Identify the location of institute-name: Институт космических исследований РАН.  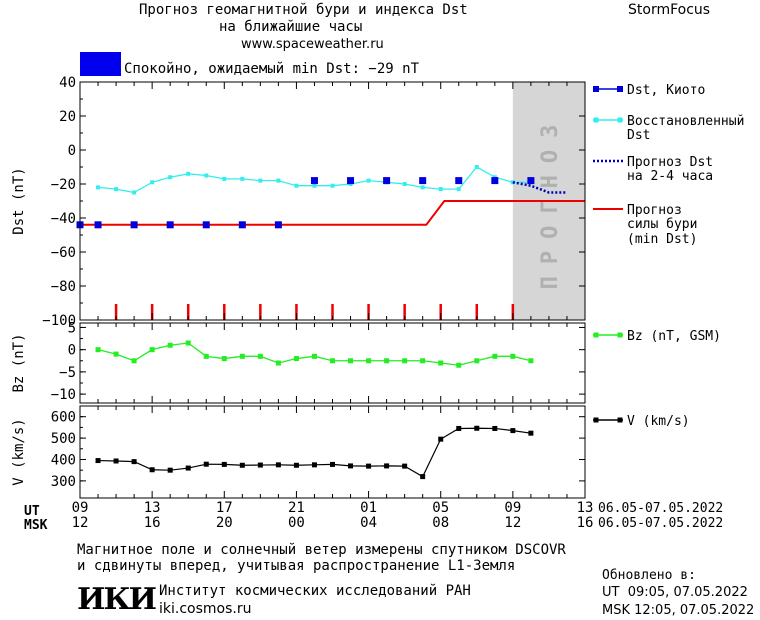
(315, 591).